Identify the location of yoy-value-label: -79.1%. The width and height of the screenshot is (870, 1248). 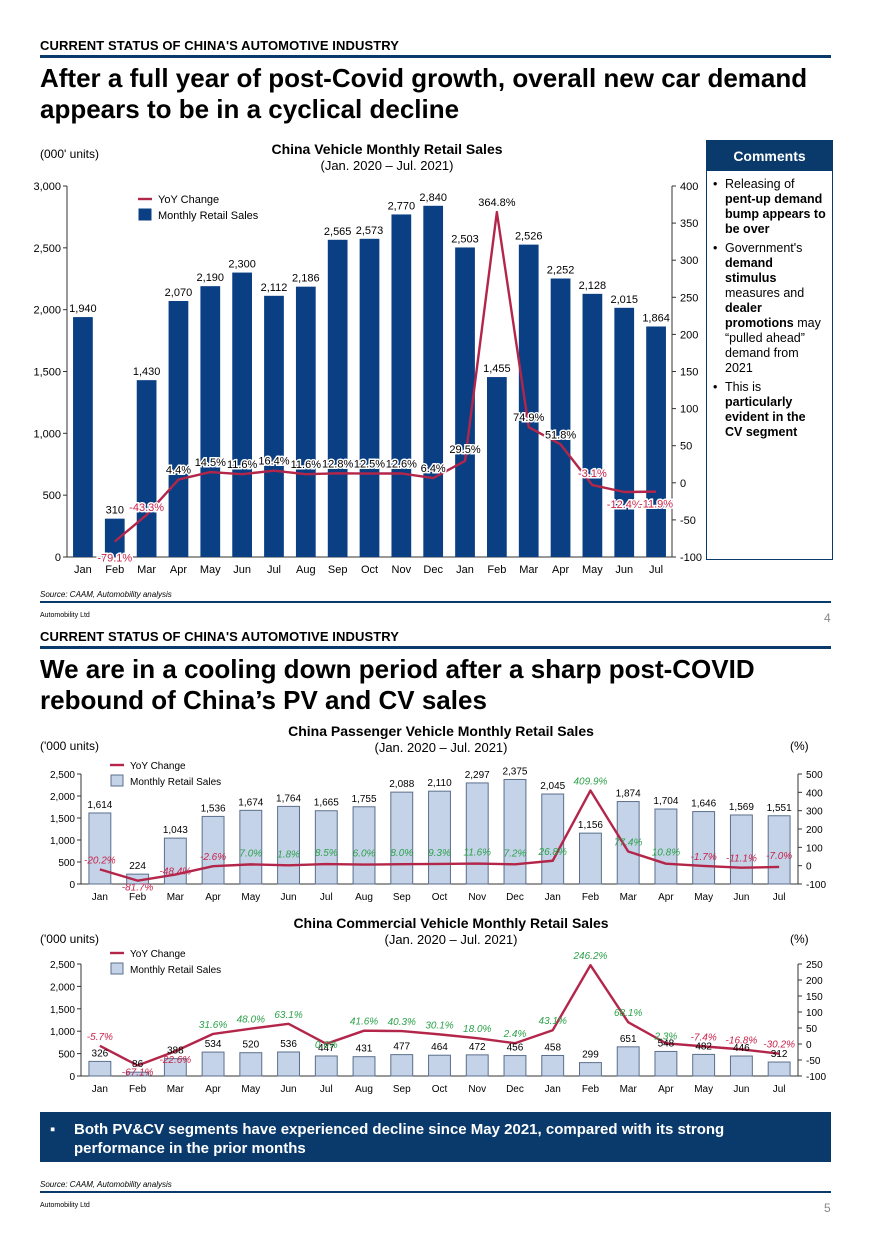
(114, 558).